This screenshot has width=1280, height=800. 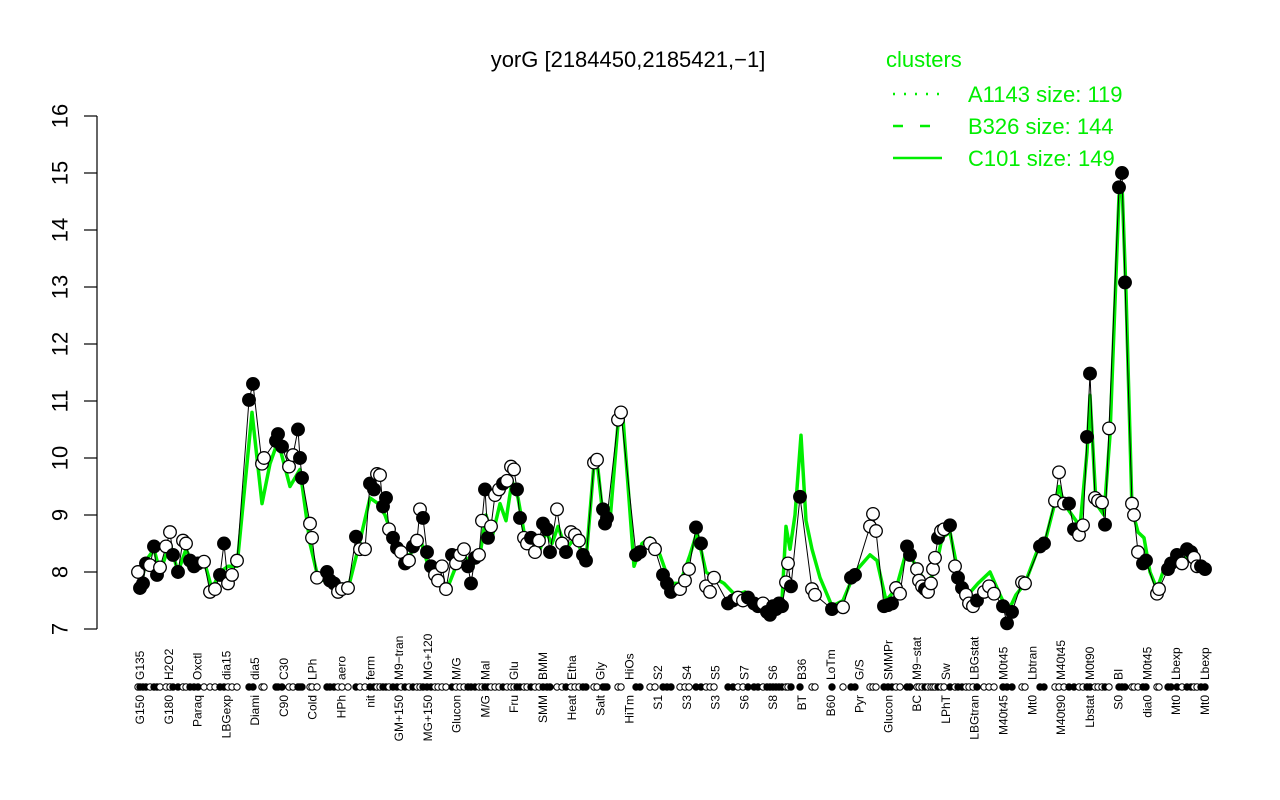 What do you see at coordinates (1119, 702) in the screenshot?
I see `x-tick-label: S0` at bounding box center [1119, 702].